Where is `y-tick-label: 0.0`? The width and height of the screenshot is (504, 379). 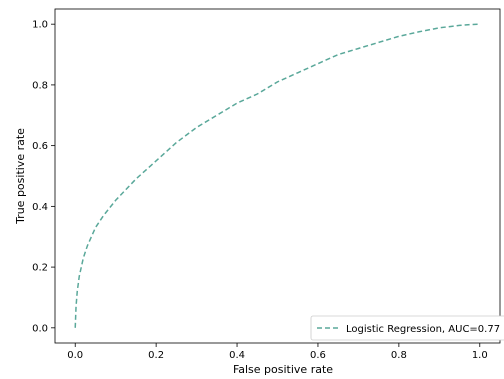
y-tick-label: 0.0 is located at coordinates (40, 328).